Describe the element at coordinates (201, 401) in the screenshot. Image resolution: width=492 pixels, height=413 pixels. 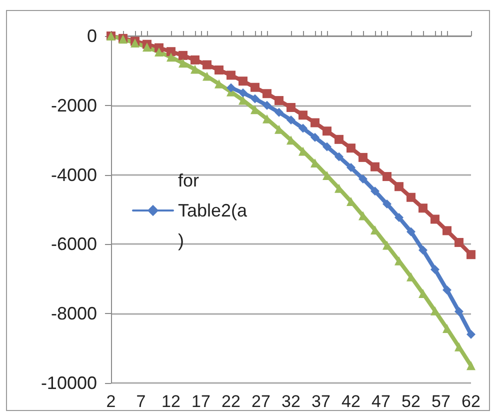
I see `x-tick-label: 17` at that location.